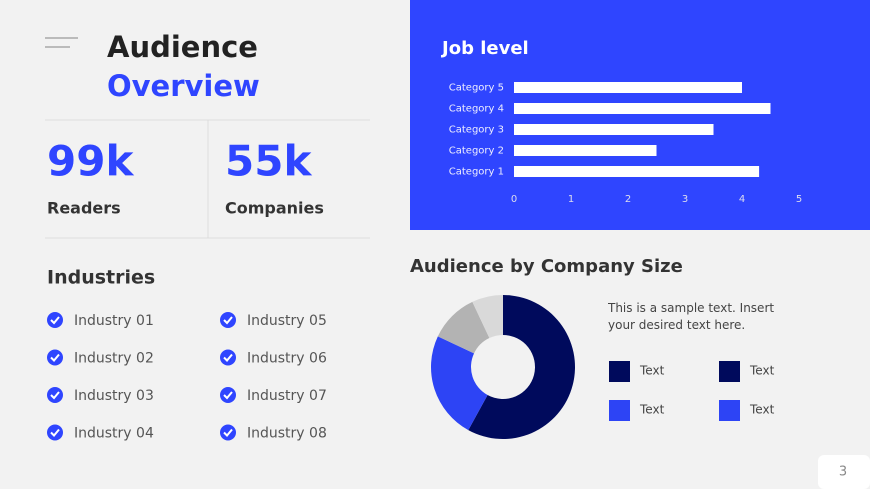 Image resolution: width=870 pixels, height=489 pixels. I want to click on title: Audience, so click(182, 47).